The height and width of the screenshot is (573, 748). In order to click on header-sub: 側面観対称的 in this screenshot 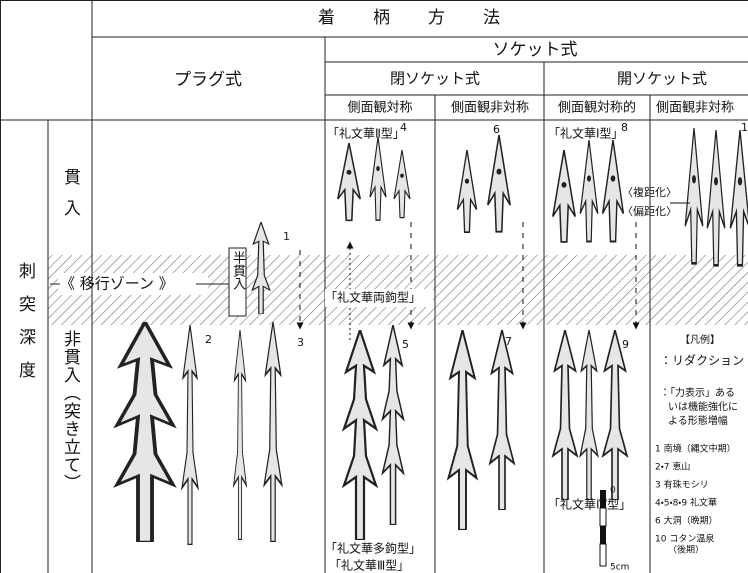, I will do `click(597, 108)`.